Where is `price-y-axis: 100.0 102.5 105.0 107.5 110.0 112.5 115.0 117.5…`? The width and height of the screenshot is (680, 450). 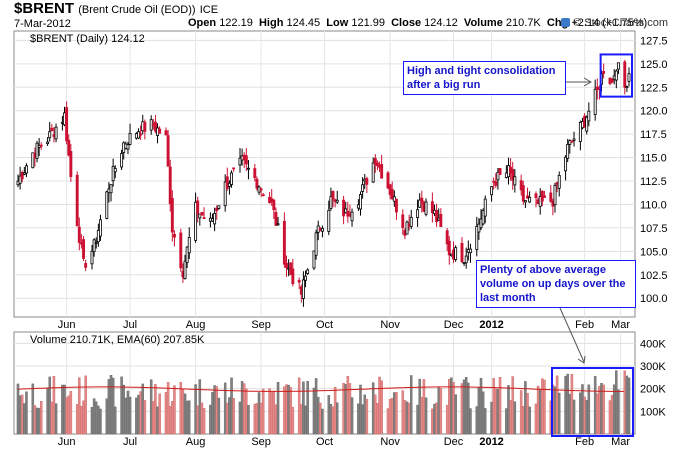
price-y-axis: 100.0 102.5 105.0 107.5 110.0 112.5 115.0 117.5… is located at coordinates (654, 170).